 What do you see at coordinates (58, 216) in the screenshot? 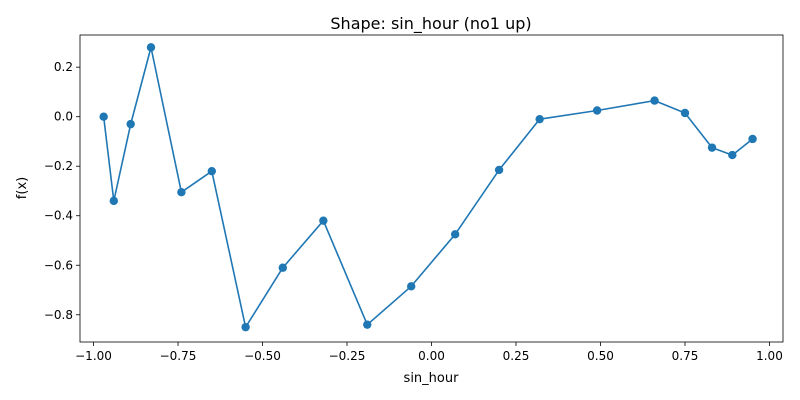
I see `y-tick-label: −0.4` at bounding box center [58, 216].